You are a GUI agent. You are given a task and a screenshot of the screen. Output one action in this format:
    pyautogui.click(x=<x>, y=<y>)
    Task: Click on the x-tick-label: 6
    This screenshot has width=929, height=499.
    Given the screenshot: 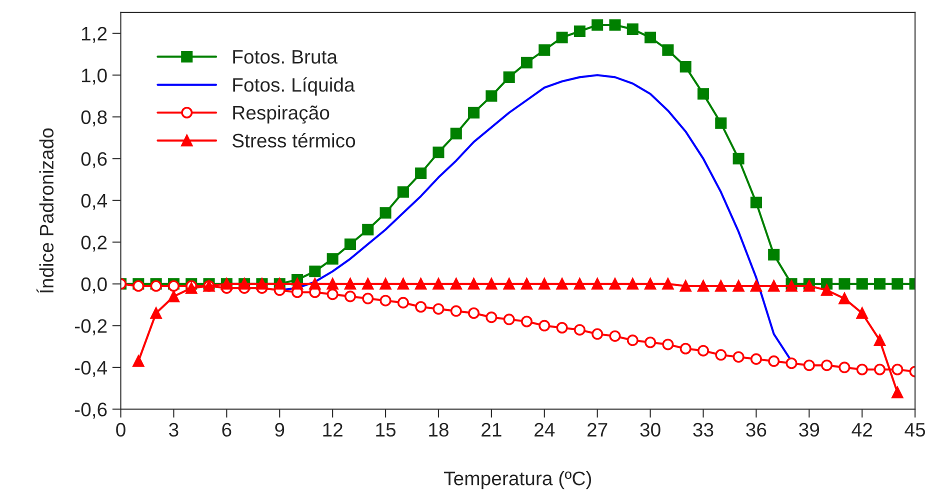 What is the action you would take?
    pyautogui.click(x=227, y=429)
    